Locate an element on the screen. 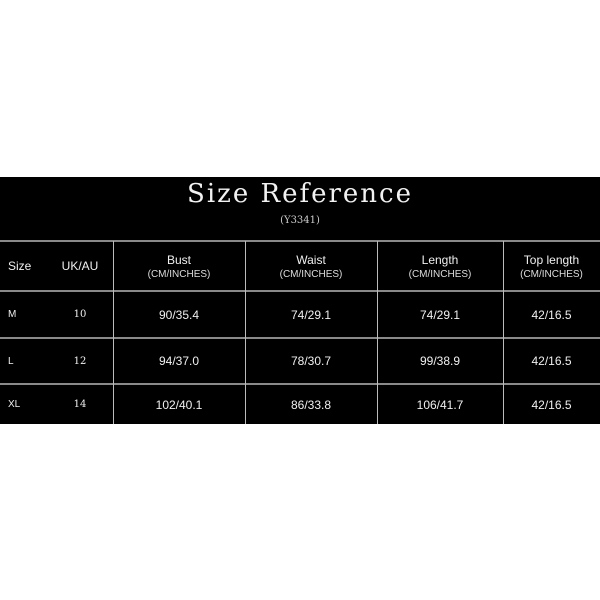 This screenshot has width=600, height=600. cell-uk-au: 14 is located at coordinates (80, 404).